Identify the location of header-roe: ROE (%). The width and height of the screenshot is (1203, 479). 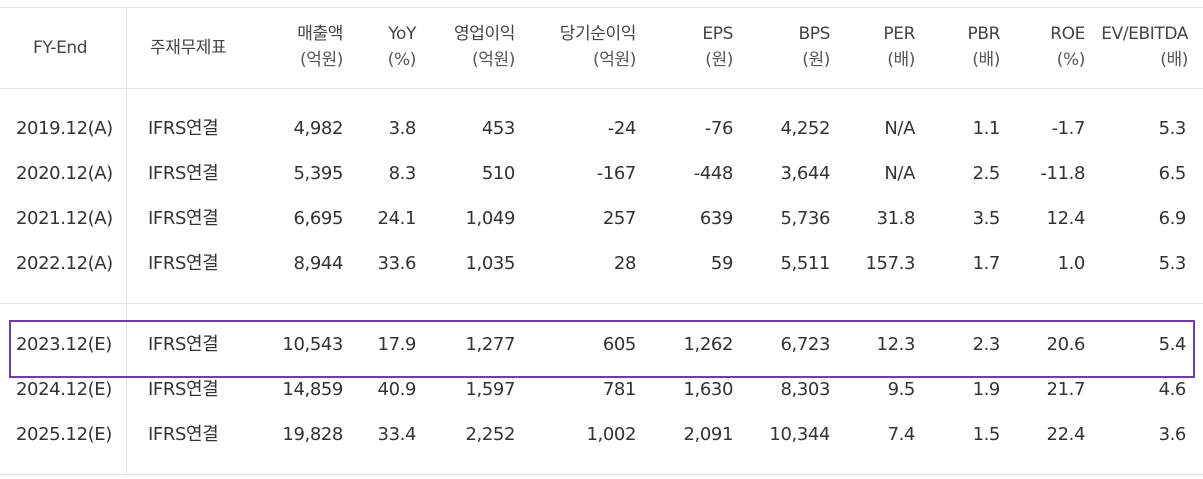
(1067, 47).